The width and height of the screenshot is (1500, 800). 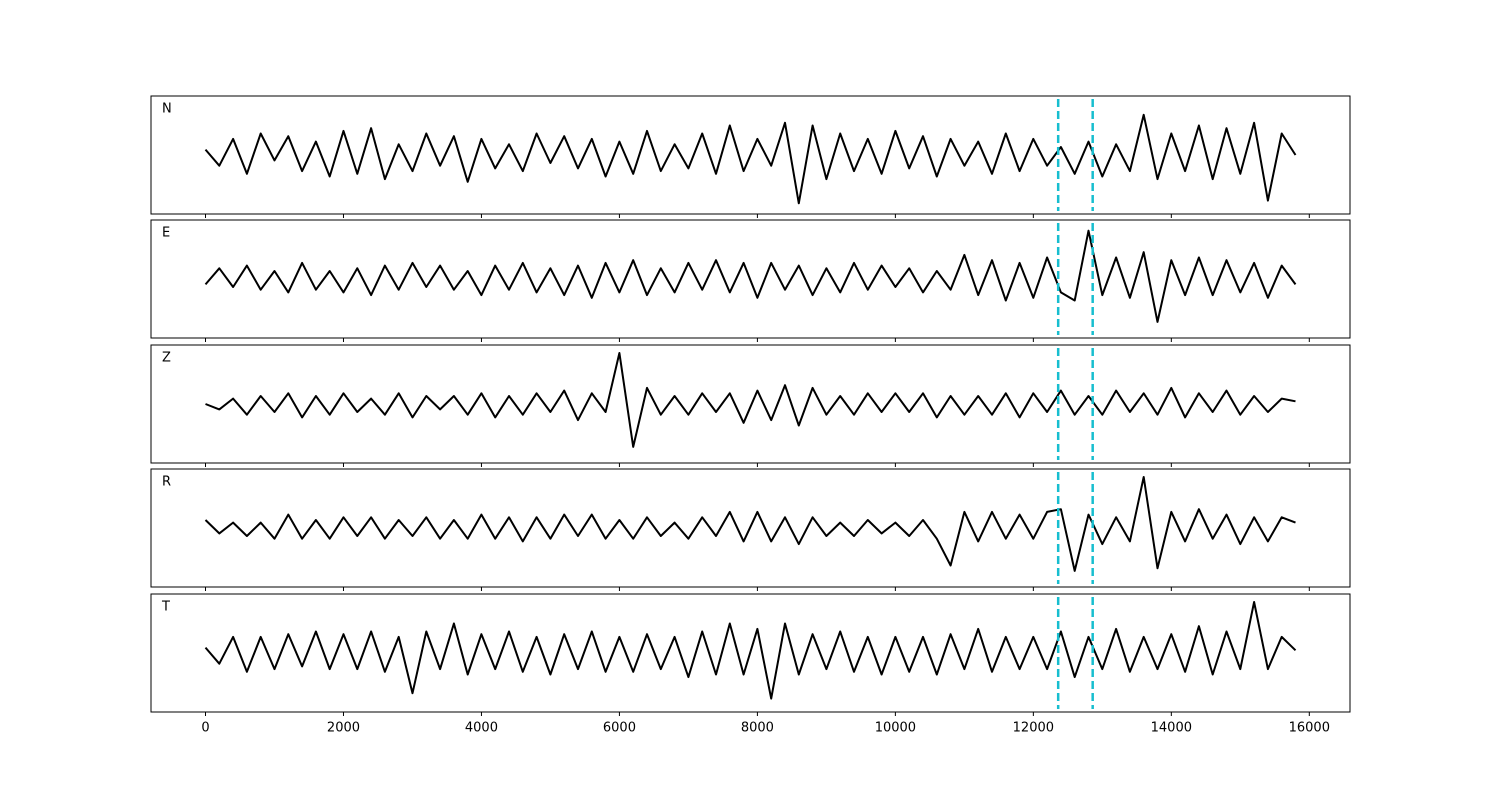 I want to click on x-tick-label: 10000, so click(x=895, y=728).